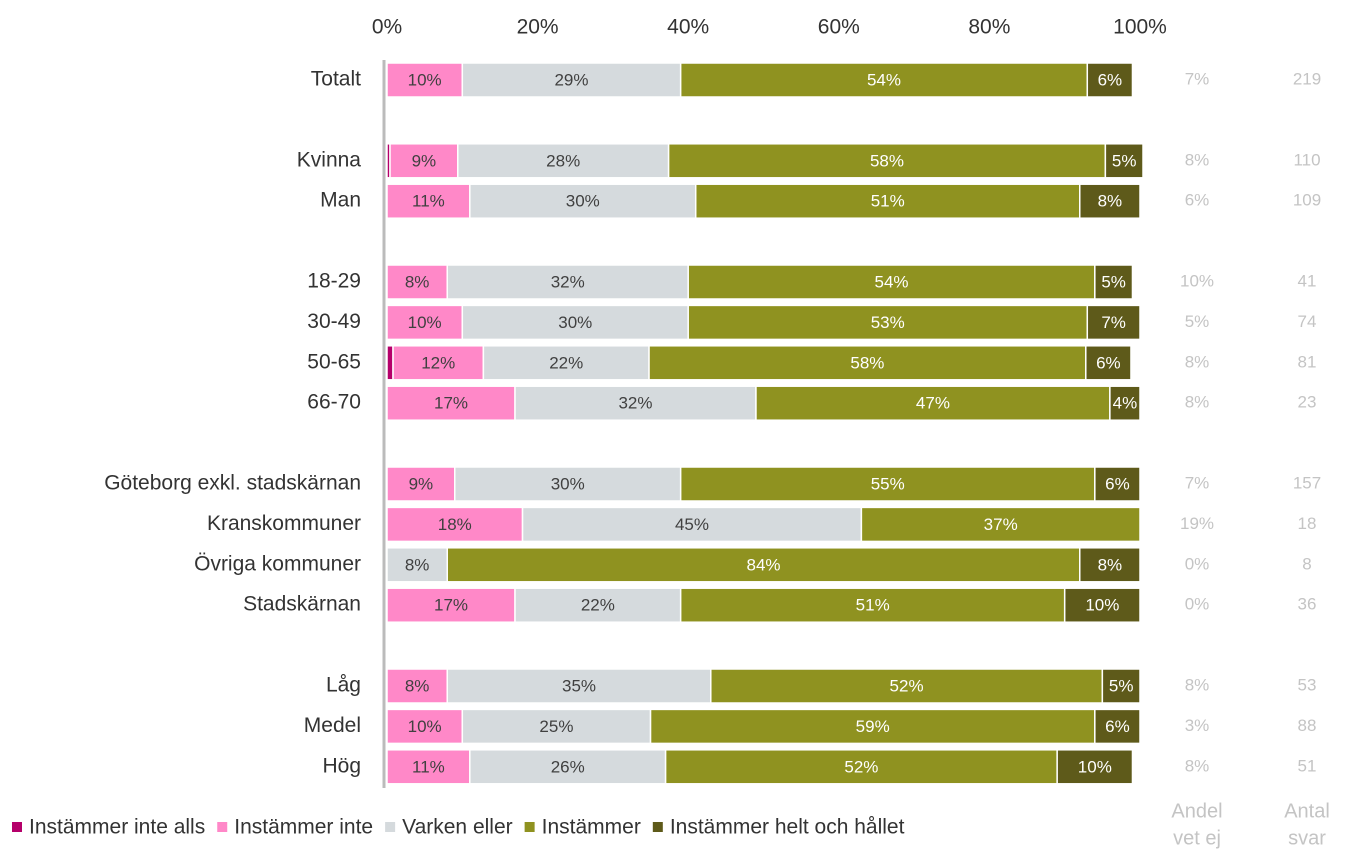  What do you see at coordinates (343, 685) in the screenshot?
I see `category-label: Låg` at bounding box center [343, 685].